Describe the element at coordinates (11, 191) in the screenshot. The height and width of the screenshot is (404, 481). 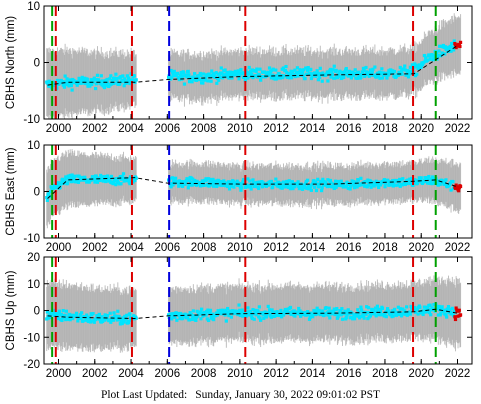
I see `y-axis-label: CBHS East (mm)` at that location.